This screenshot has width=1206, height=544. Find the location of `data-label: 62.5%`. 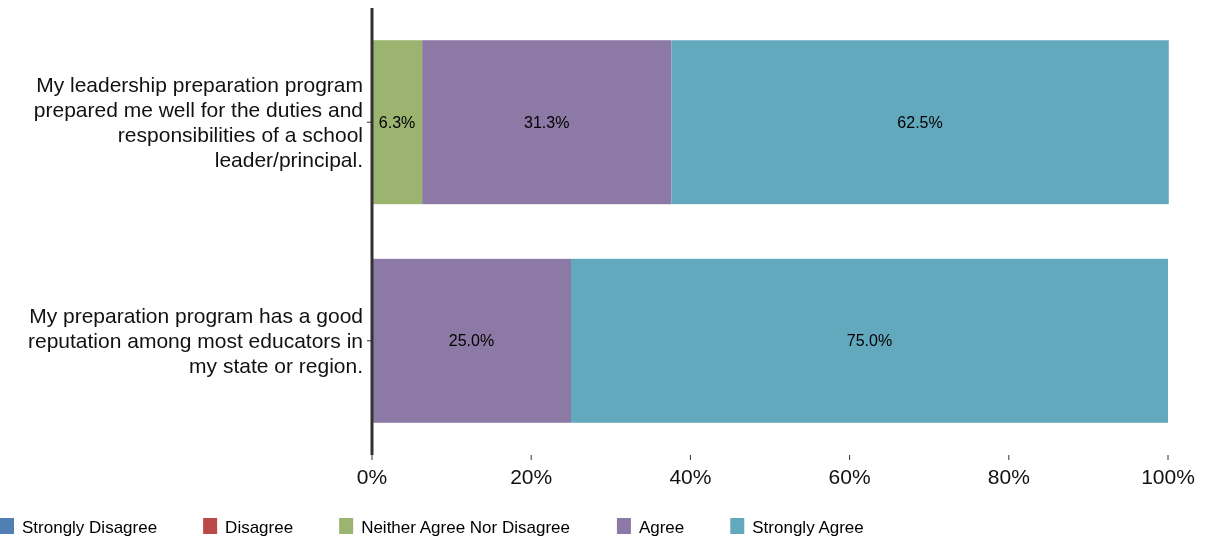

data-label: 62.5% is located at coordinates (920, 122).